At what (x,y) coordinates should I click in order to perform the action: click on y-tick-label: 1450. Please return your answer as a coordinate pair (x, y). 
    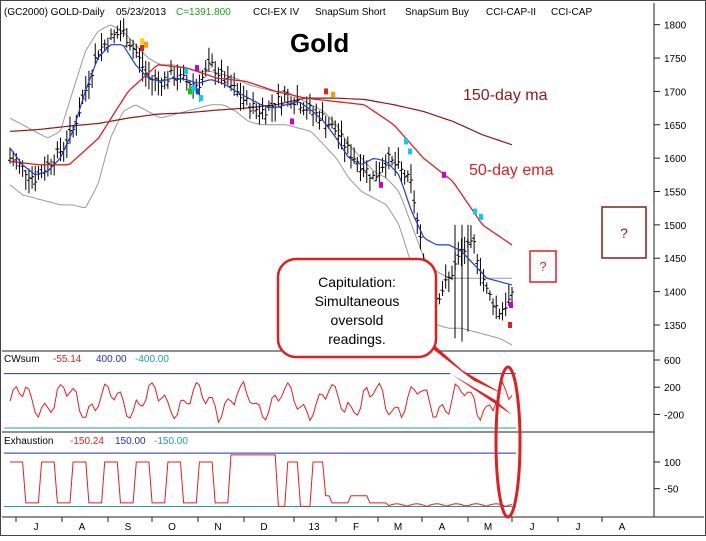
    Looking at the image, I should click on (675, 259).